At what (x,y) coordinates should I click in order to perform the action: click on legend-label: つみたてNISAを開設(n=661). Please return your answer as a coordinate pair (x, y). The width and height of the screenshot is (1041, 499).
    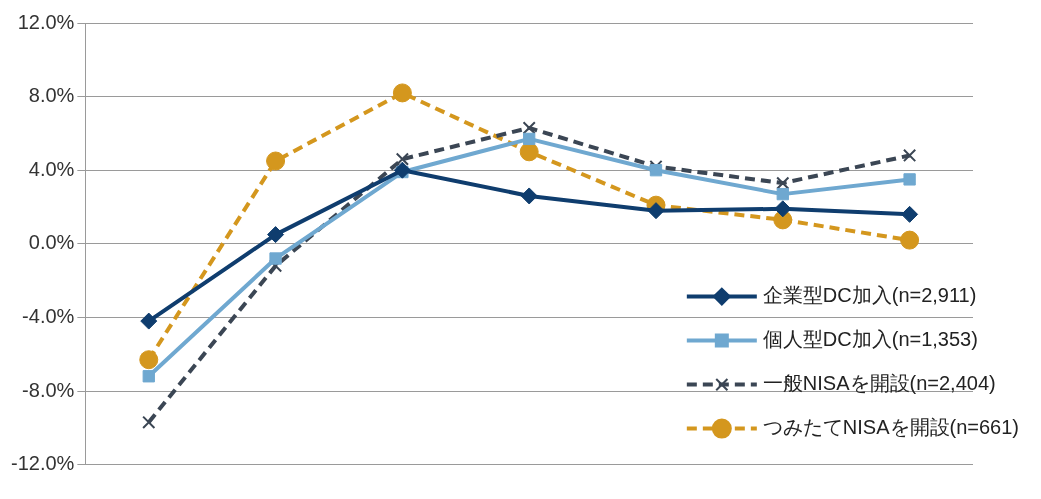
    Looking at the image, I should click on (890, 427).